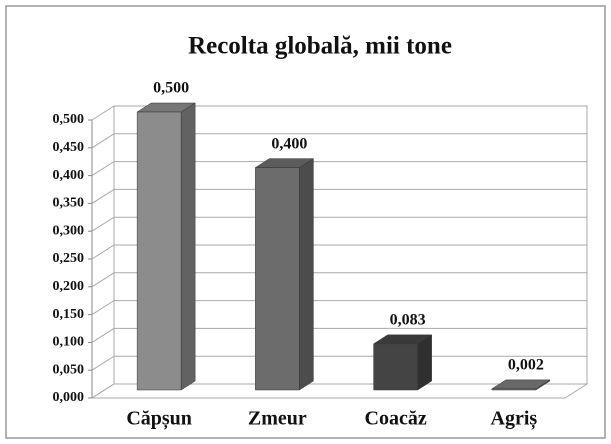 This screenshot has height=444, width=611. What do you see at coordinates (69, 314) in the screenshot?
I see `y-tick-label: 0,150` at bounding box center [69, 314].